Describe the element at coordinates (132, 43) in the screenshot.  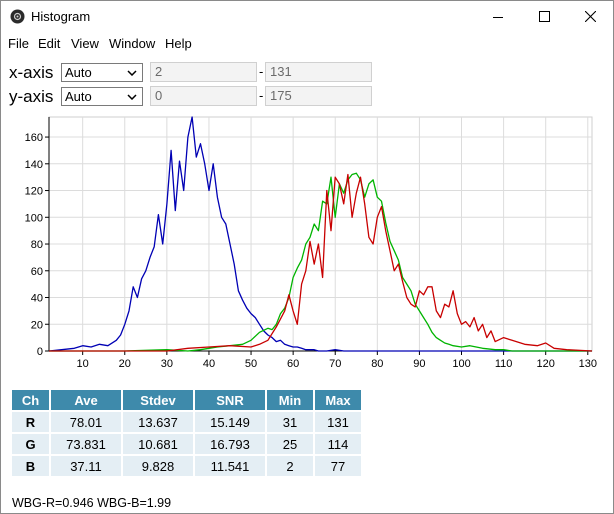
I see `menu-window: Window` at that location.